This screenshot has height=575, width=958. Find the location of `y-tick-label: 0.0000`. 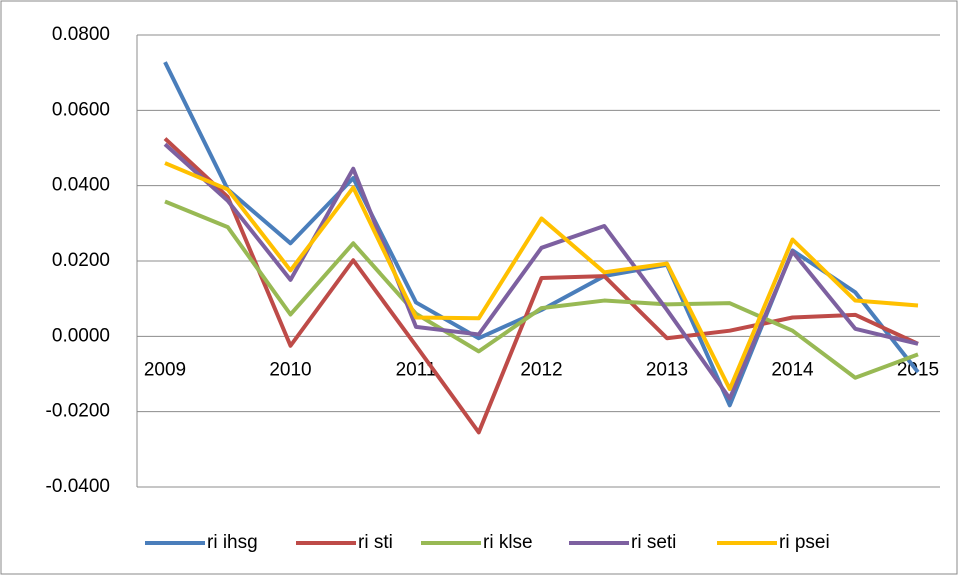

y-tick-label: 0.0000 is located at coordinates (81, 335).